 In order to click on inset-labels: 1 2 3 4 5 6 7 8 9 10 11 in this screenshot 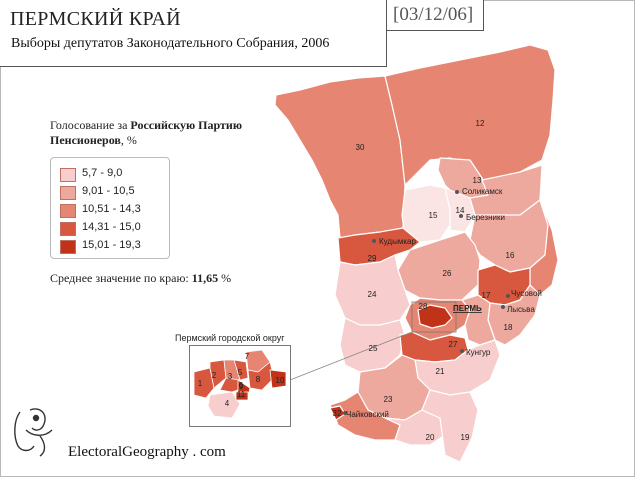, I will do `click(241, 380)`.